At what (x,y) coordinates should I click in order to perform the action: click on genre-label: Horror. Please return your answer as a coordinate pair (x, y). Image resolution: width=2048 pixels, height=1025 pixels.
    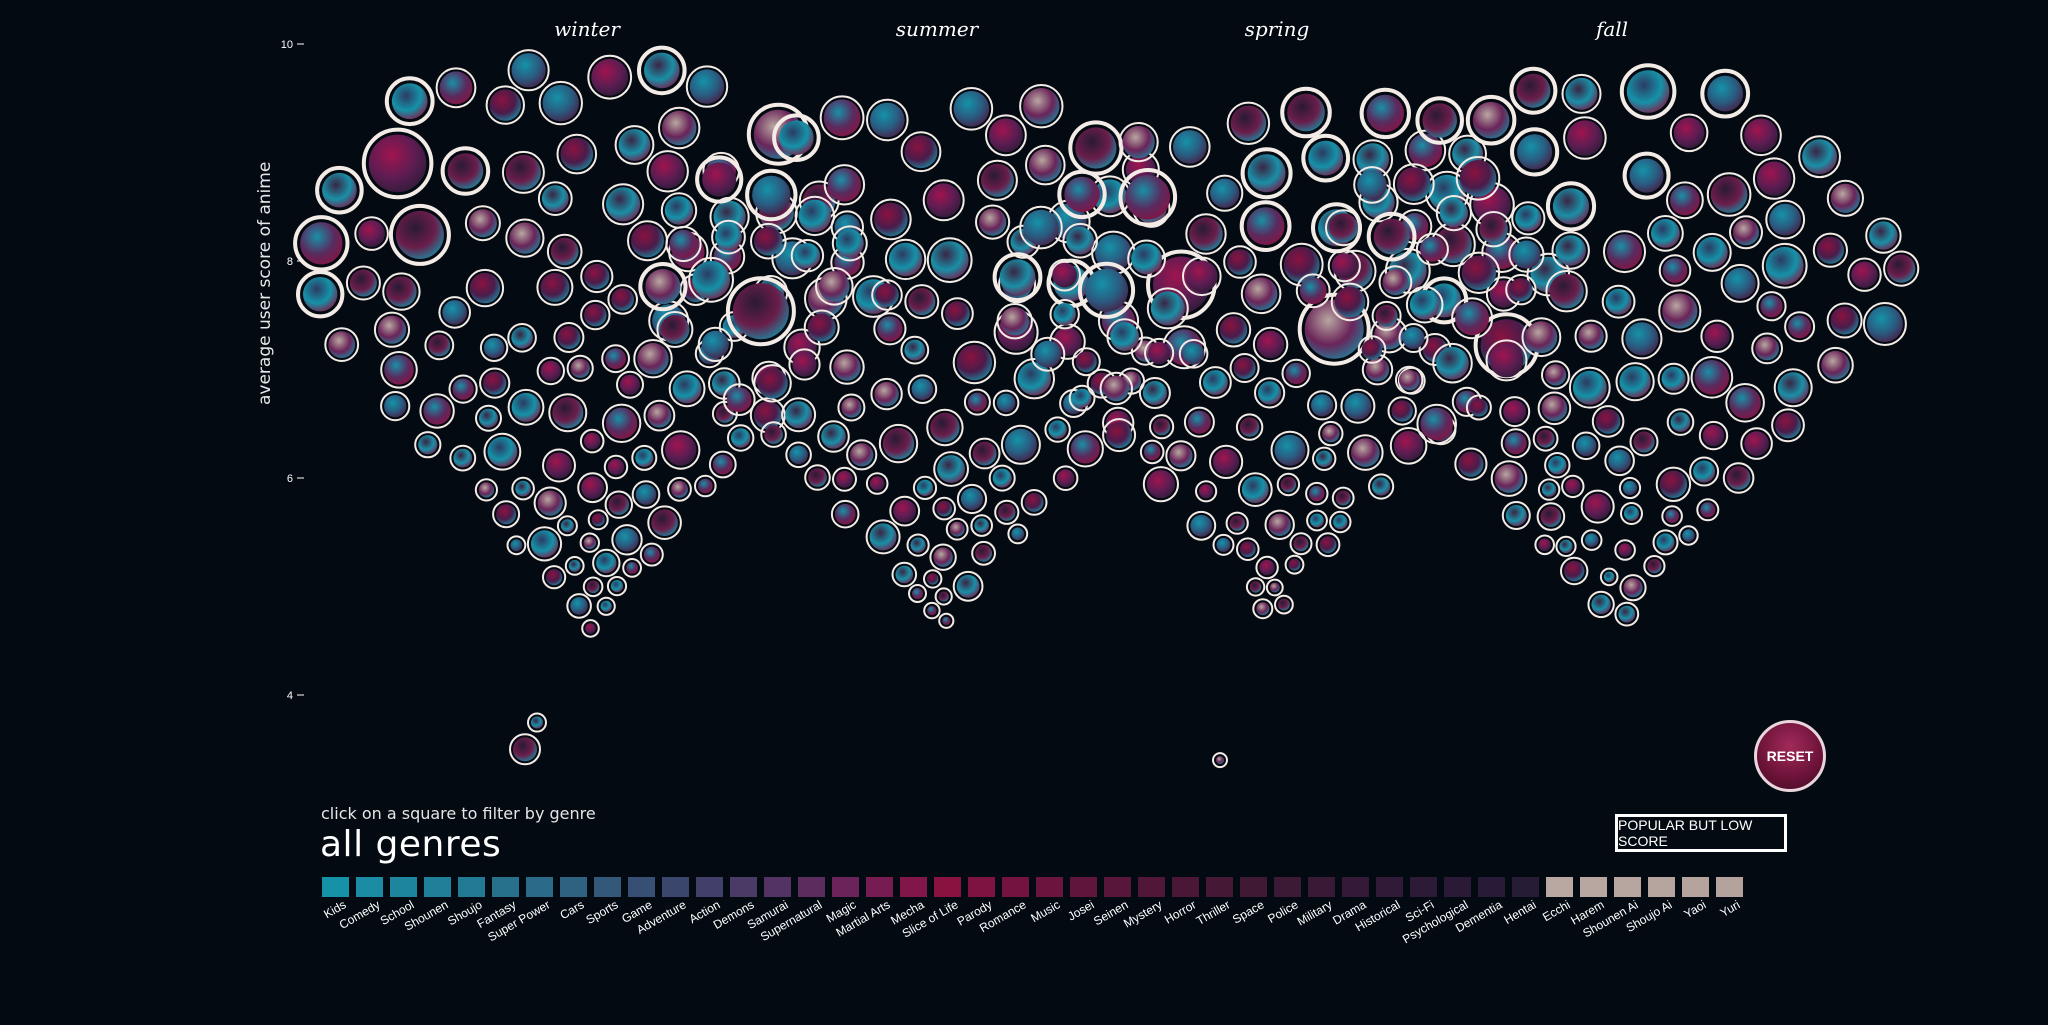
    Looking at the image, I should click on (1180, 911).